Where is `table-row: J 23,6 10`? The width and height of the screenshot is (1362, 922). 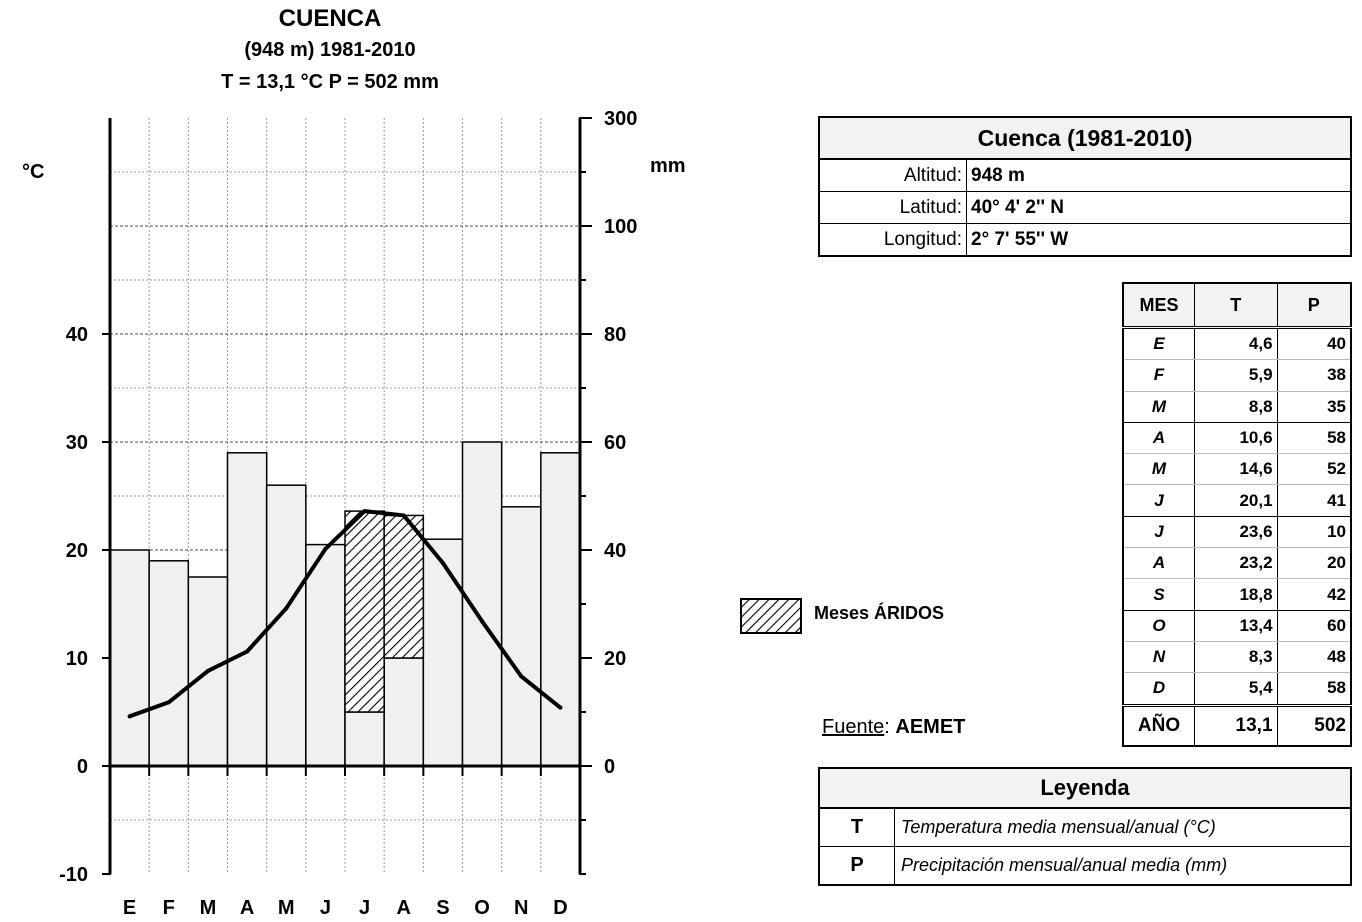 table-row: J 23,6 10 is located at coordinates (1237, 532).